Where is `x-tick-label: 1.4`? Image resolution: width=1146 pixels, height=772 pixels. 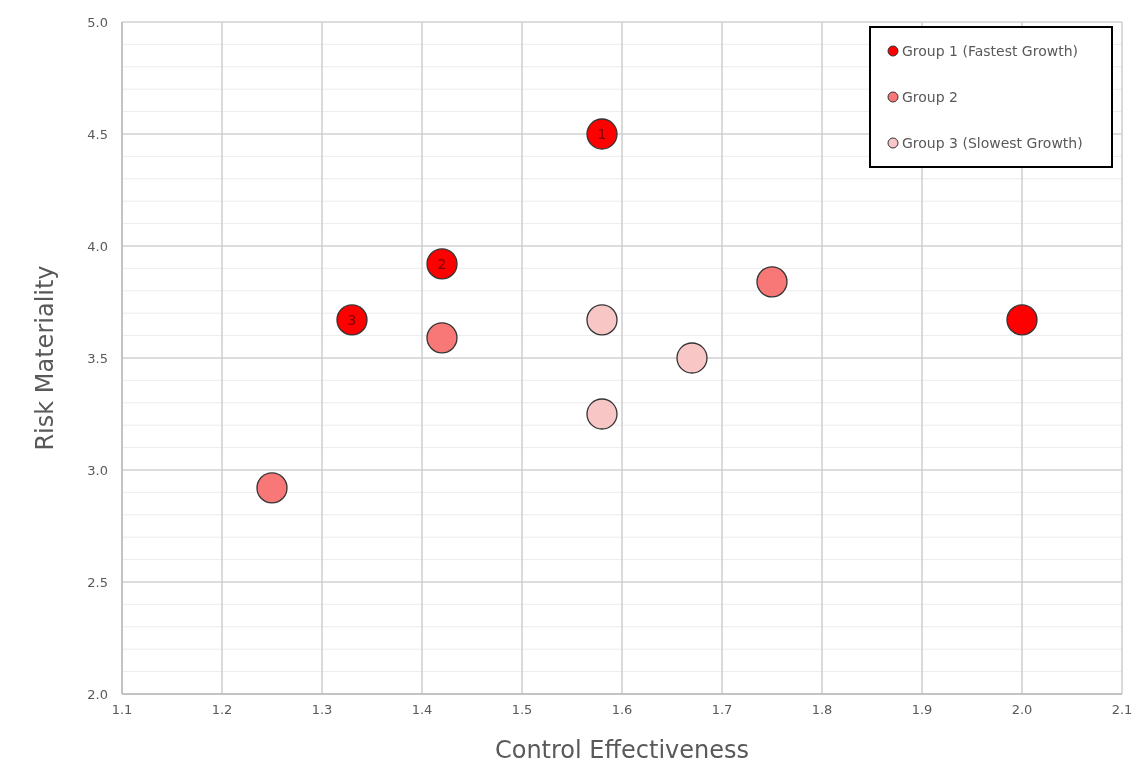
x-tick-label: 1.4 is located at coordinates (422, 709).